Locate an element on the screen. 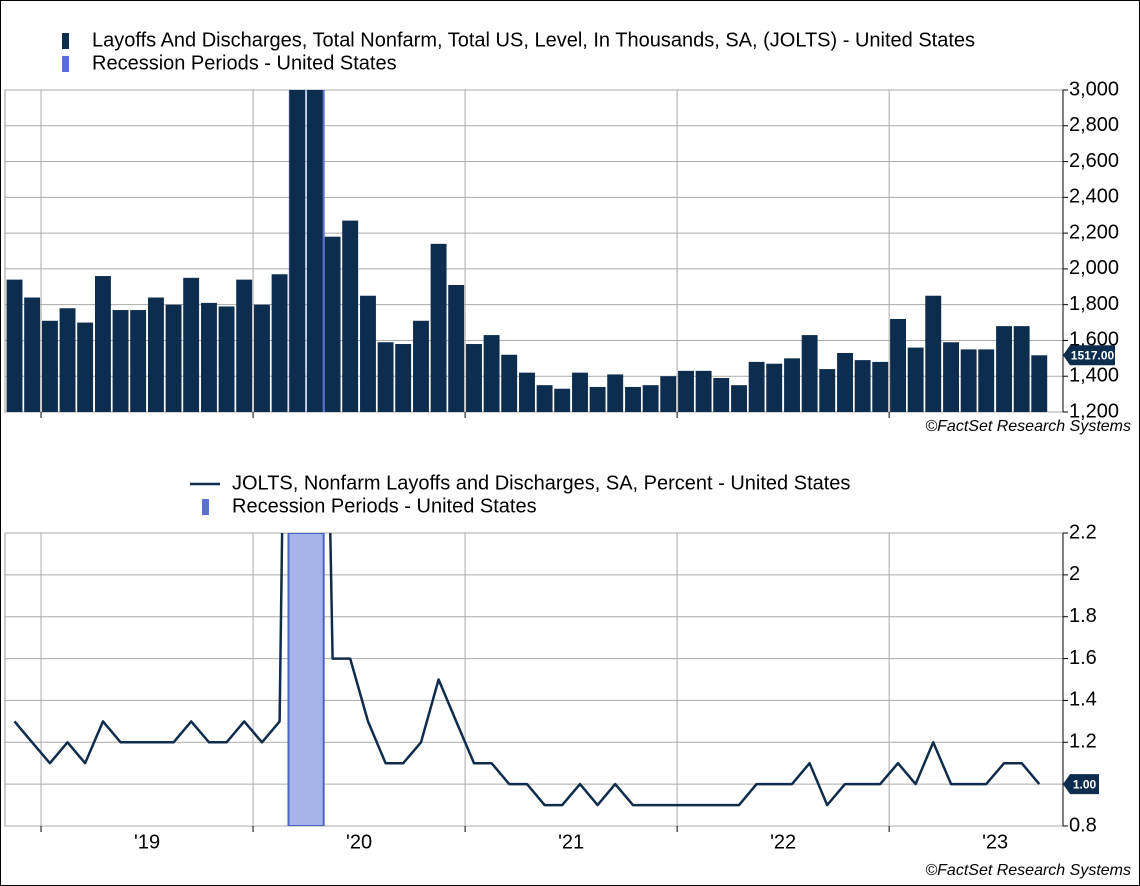  x-tick-label: '23 is located at coordinates (995, 842).